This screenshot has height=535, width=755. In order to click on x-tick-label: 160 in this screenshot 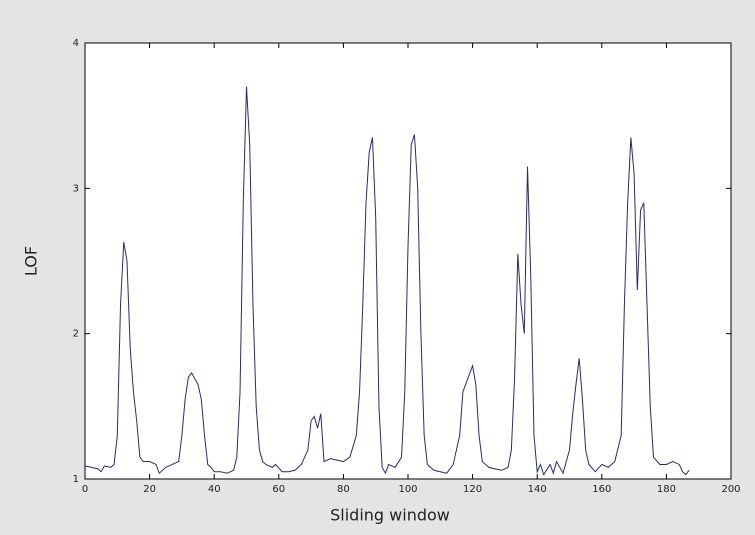, I will do `click(601, 489)`.